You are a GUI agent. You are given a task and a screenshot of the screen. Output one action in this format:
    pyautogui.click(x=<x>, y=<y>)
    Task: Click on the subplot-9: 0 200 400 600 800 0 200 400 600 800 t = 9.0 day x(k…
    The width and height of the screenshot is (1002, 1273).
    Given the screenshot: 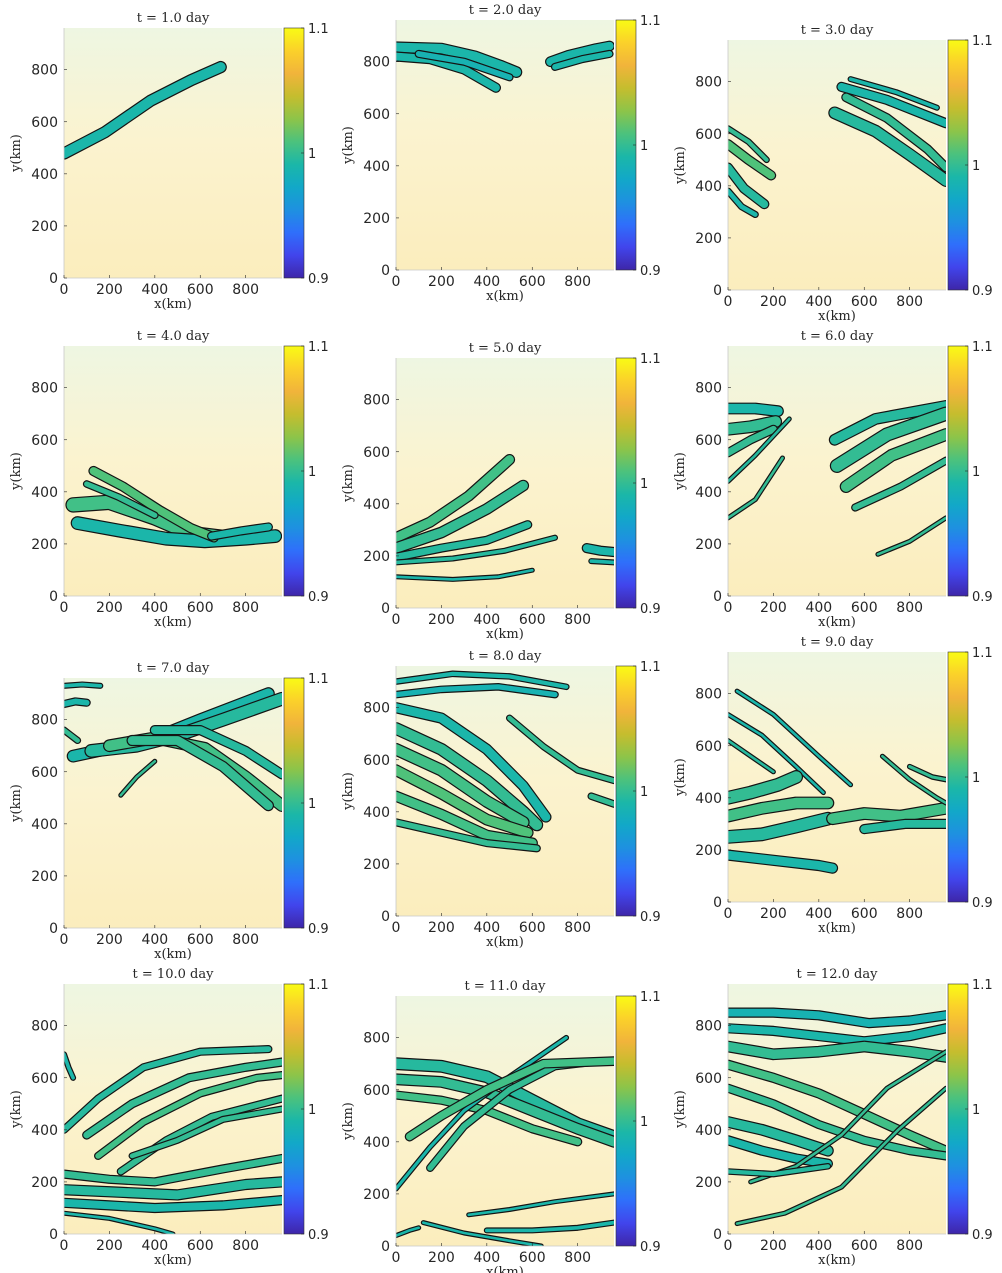 What is the action you would take?
    pyautogui.click(x=833, y=785)
    